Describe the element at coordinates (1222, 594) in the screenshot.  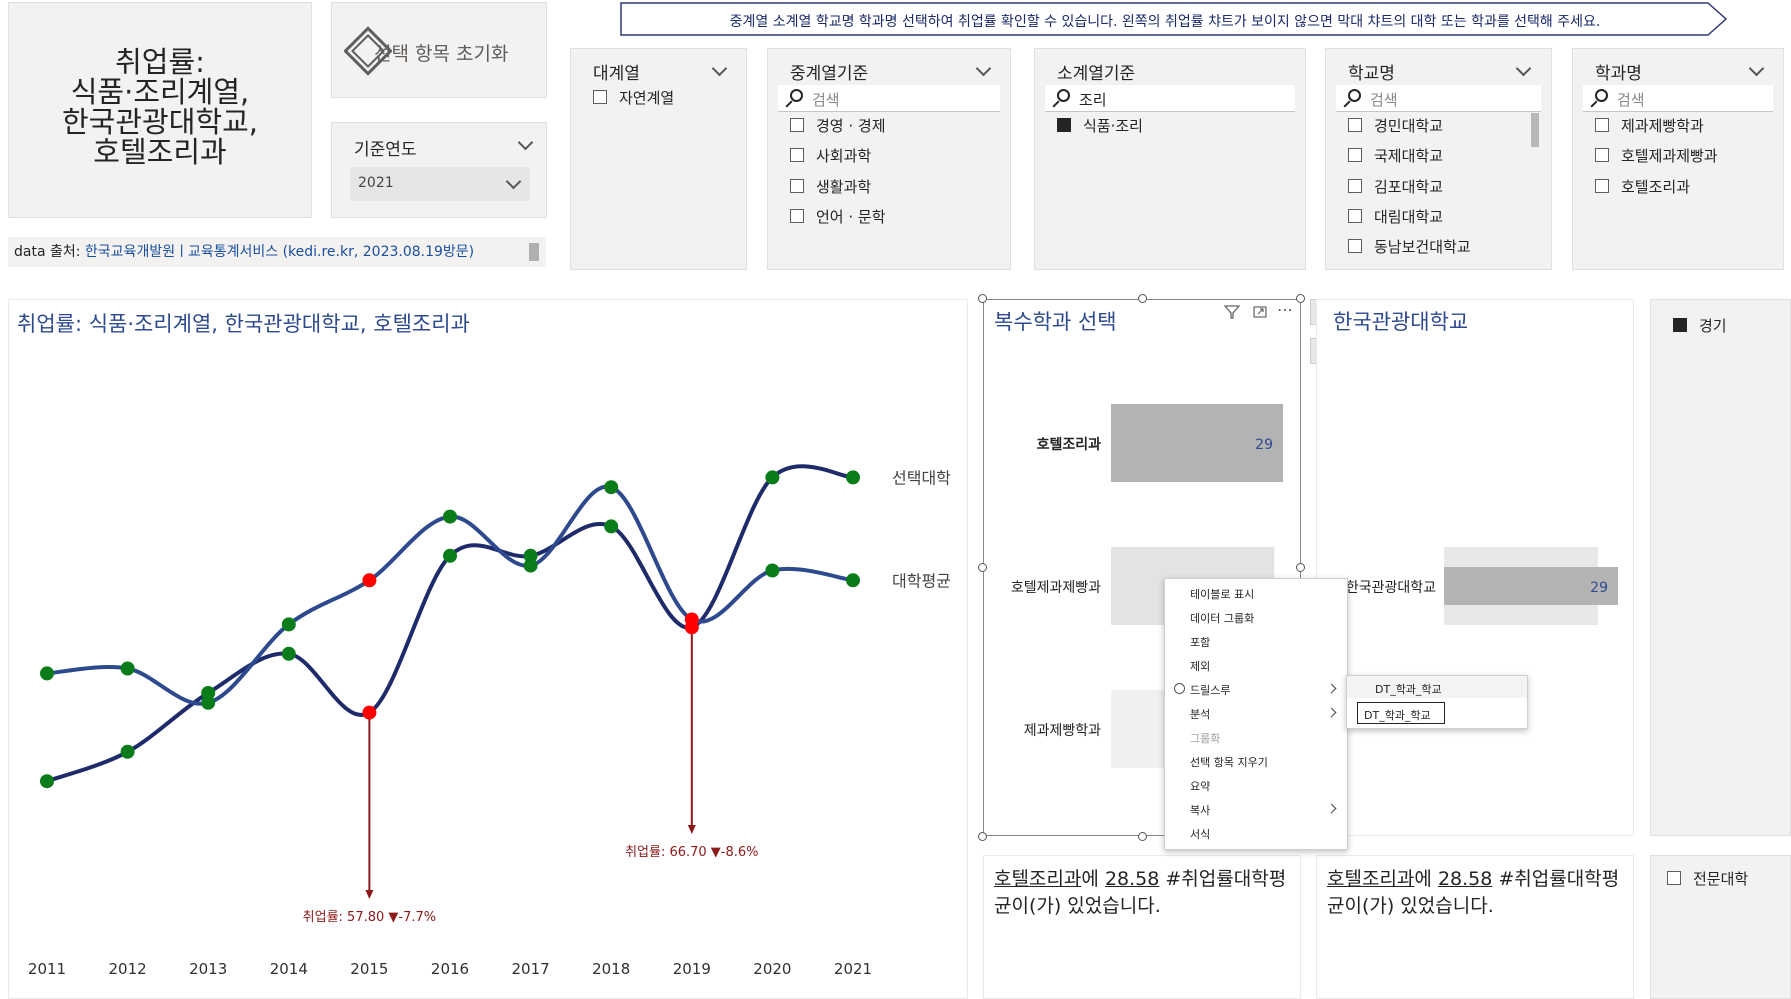
I see `menu-item-table-view: 테이블로 표시` at that location.